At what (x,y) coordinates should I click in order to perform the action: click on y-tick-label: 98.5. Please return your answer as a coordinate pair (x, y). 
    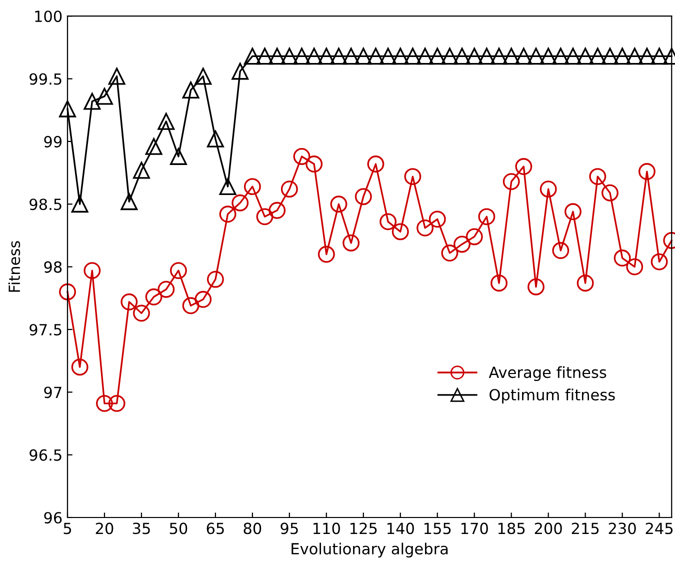
    Looking at the image, I should click on (46, 204).